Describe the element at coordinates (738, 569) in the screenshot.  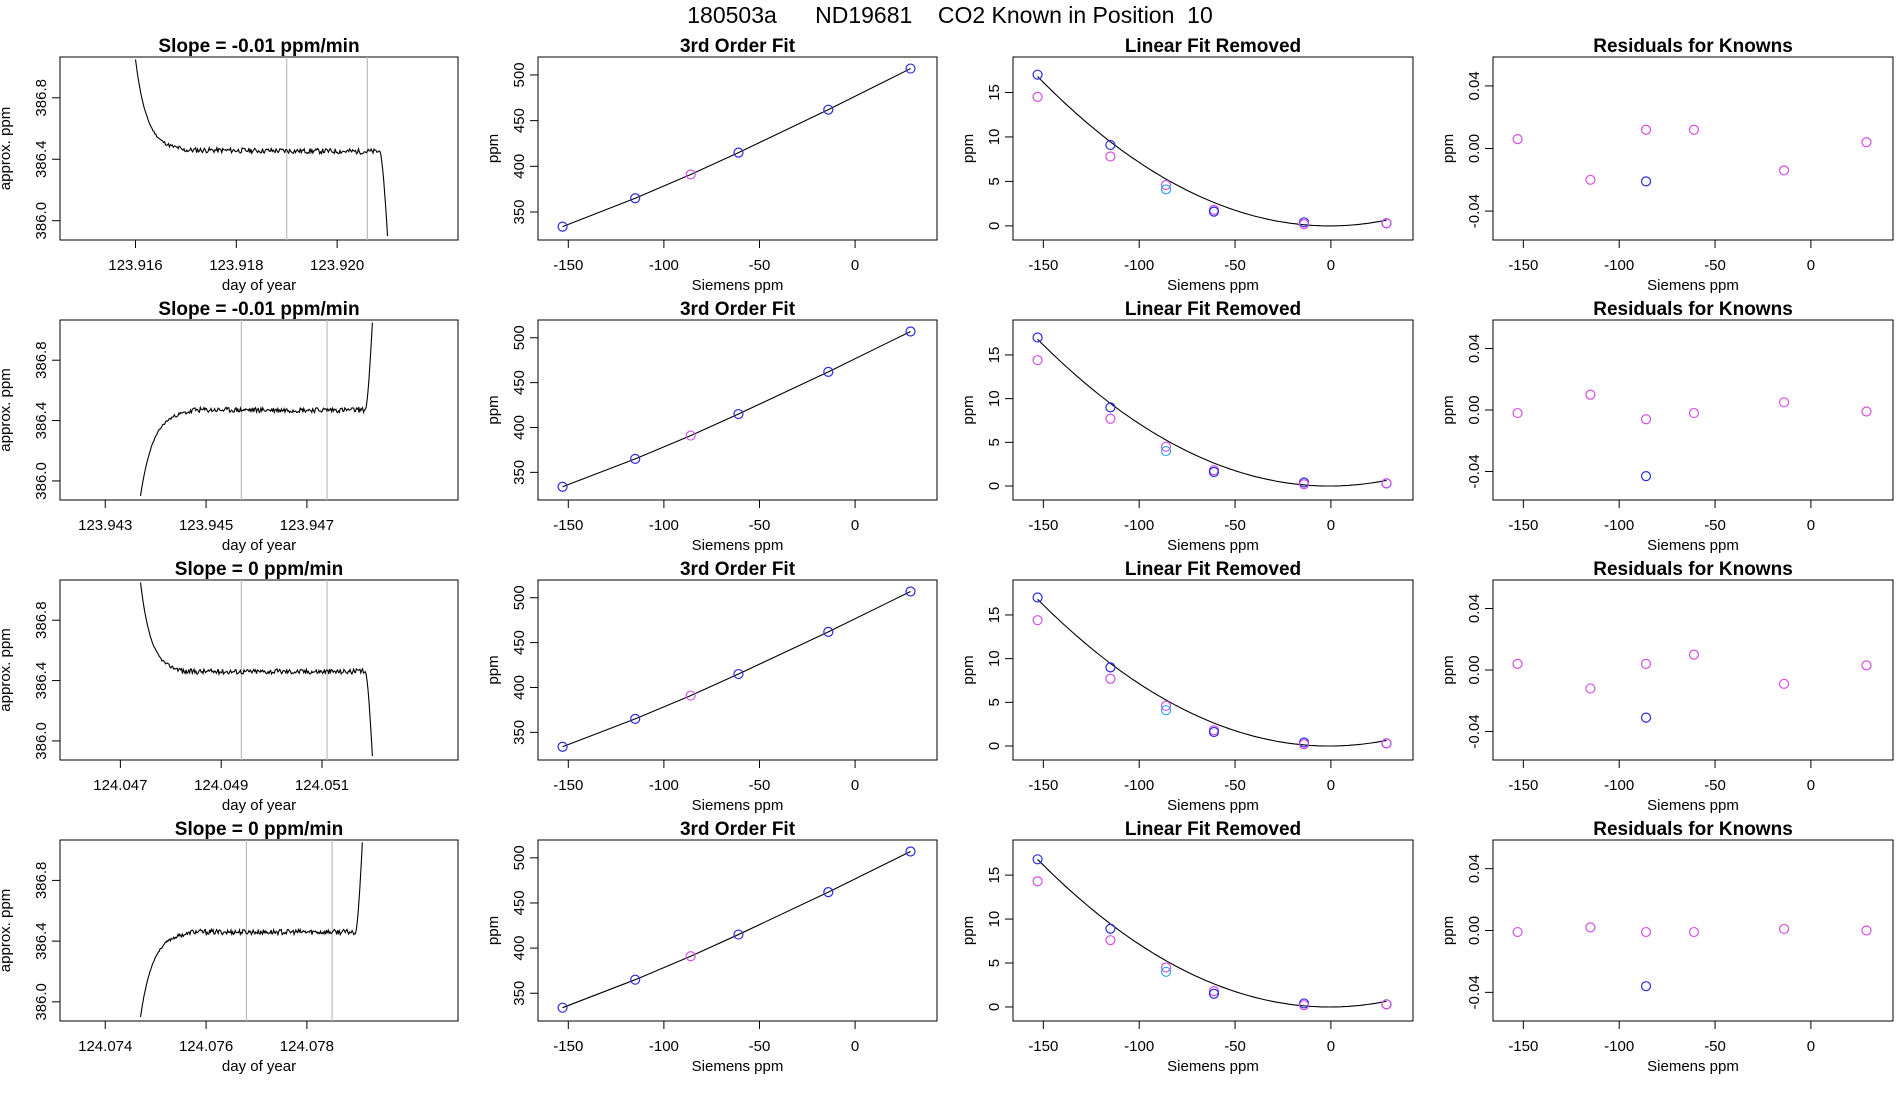
I see `panel-title: 3rd Order Fit` at that location.